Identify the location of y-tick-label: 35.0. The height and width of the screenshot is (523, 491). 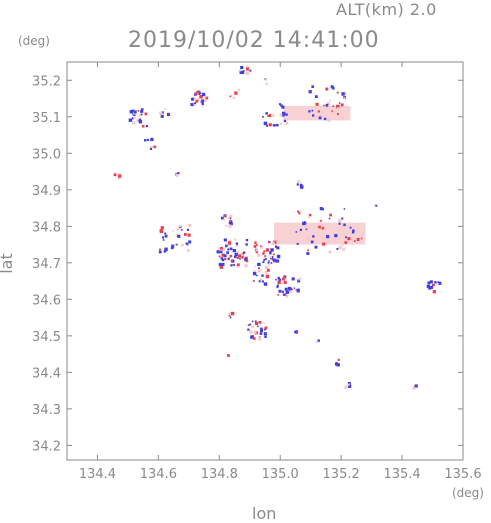
(46, 154).